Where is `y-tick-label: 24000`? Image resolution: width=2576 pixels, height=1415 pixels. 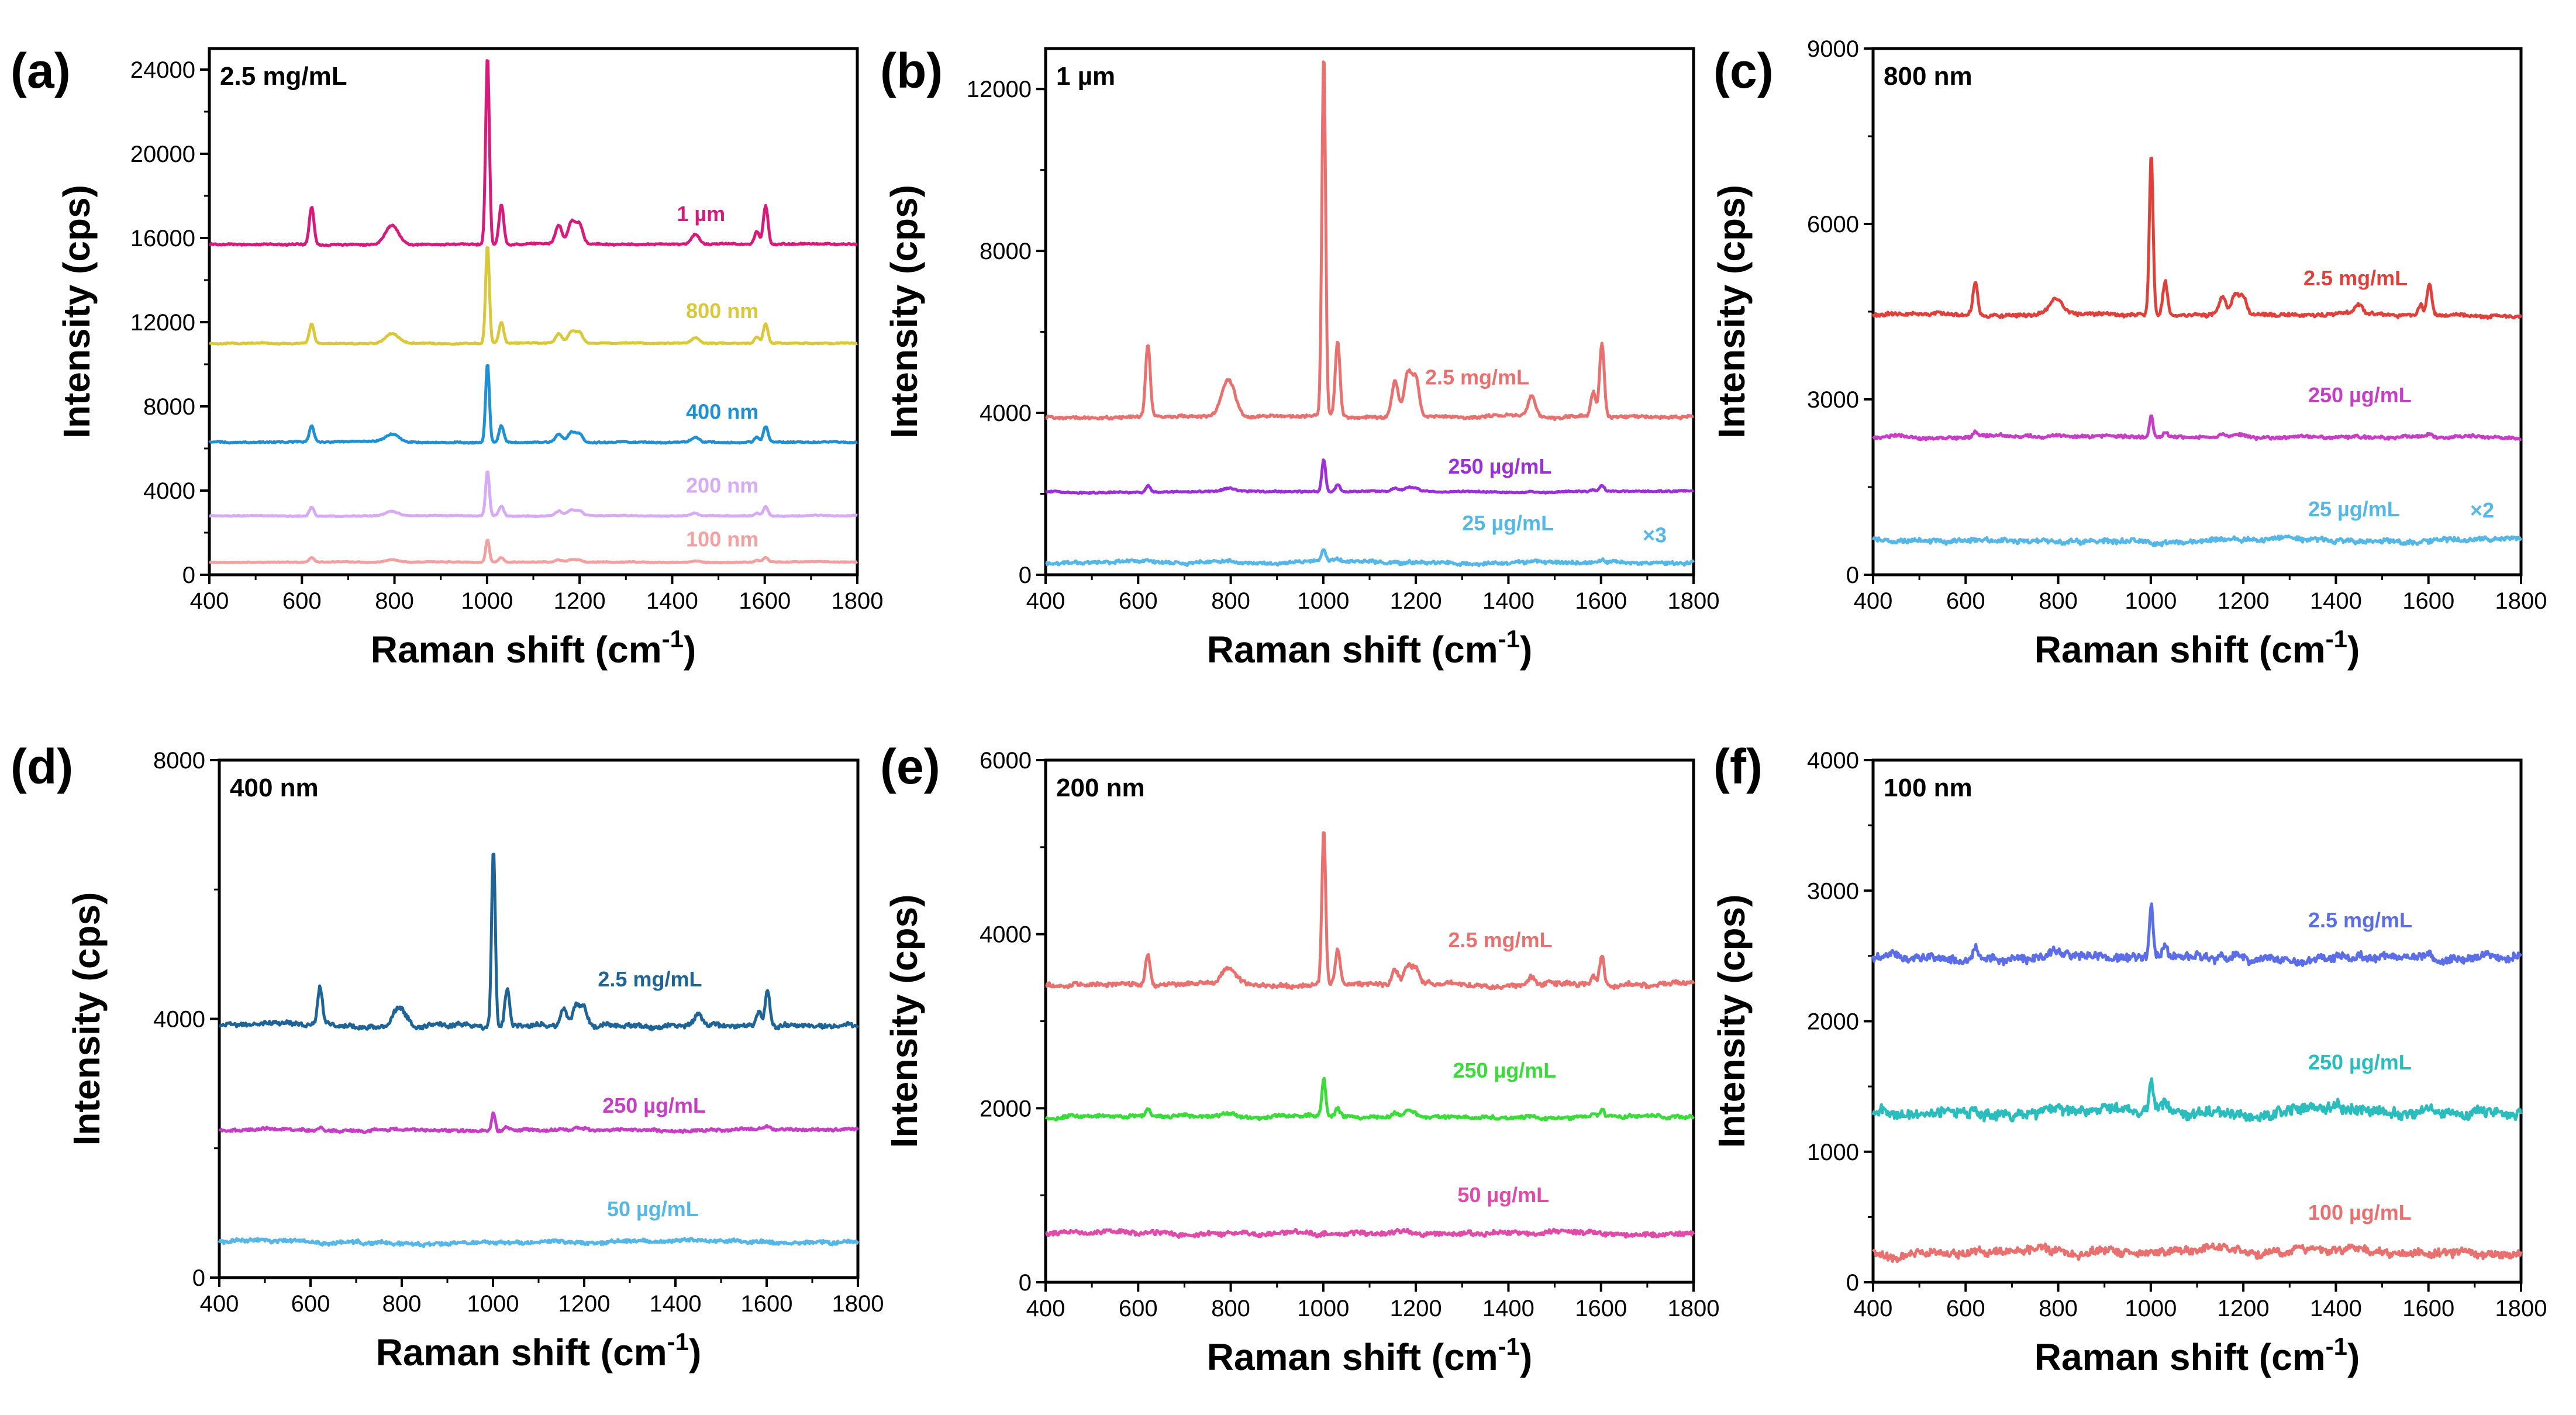 y-tick-label: 24000 is located at coordinates (162, 70).